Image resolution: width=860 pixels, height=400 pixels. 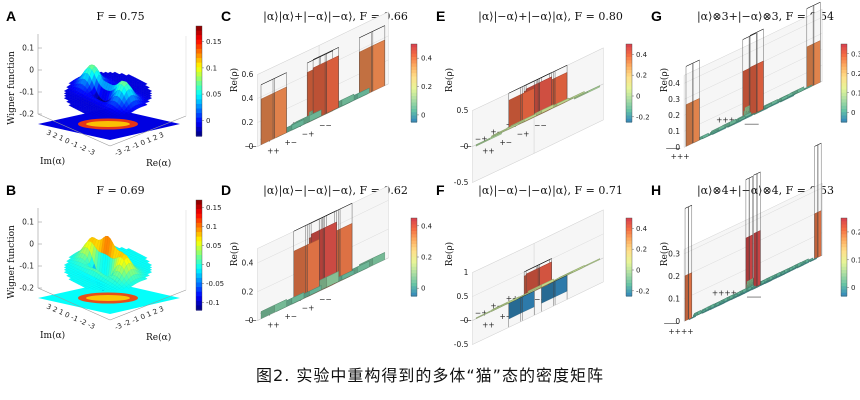 I want to click on panel-label-g: G, so click(x=656, y=16).